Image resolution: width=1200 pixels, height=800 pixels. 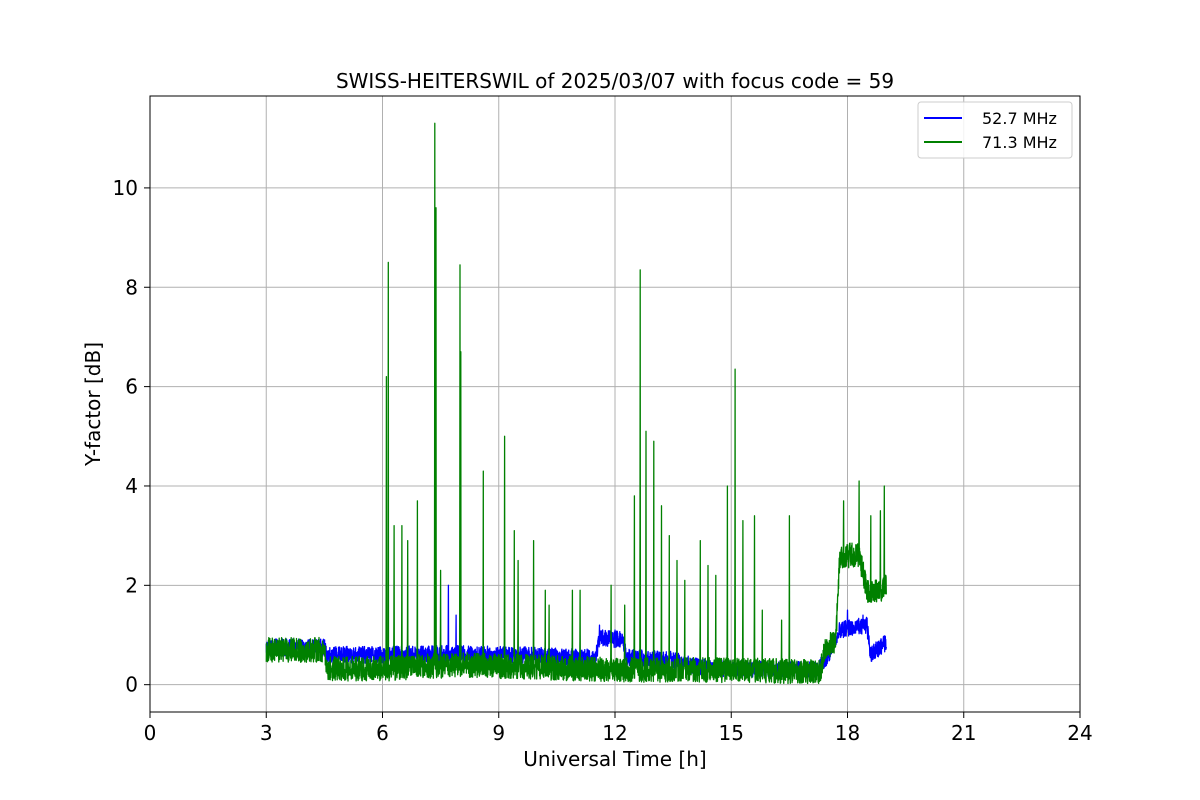 What do you see at coordinates (131, 287) in the screenshot?
I see `y-tick-label: 8` at bounding box center [131, 287].